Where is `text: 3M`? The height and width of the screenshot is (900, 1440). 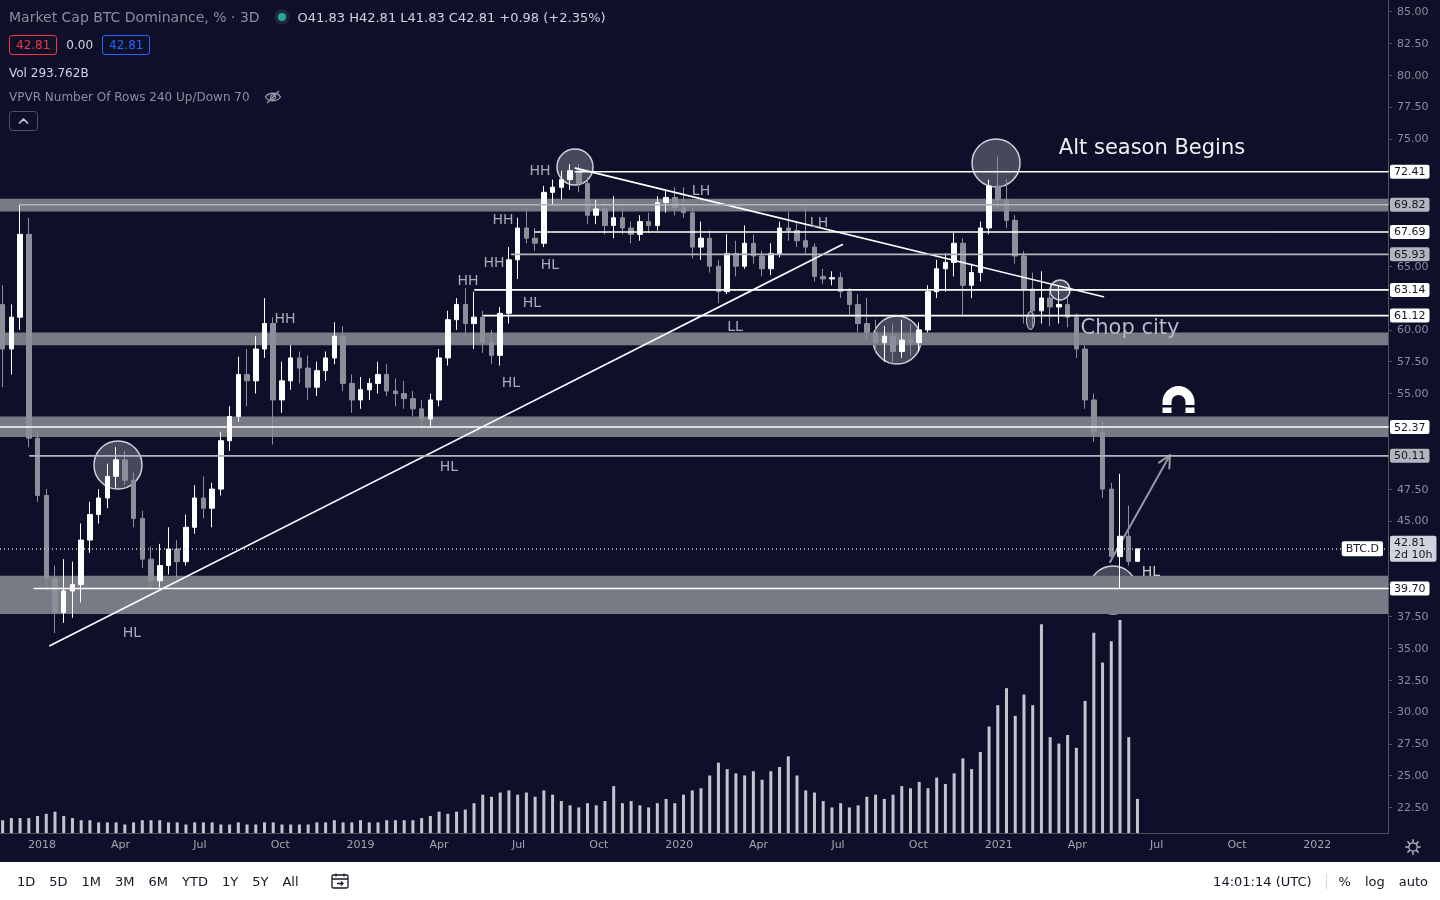
text: 3M is located at coordinates (125, 881).